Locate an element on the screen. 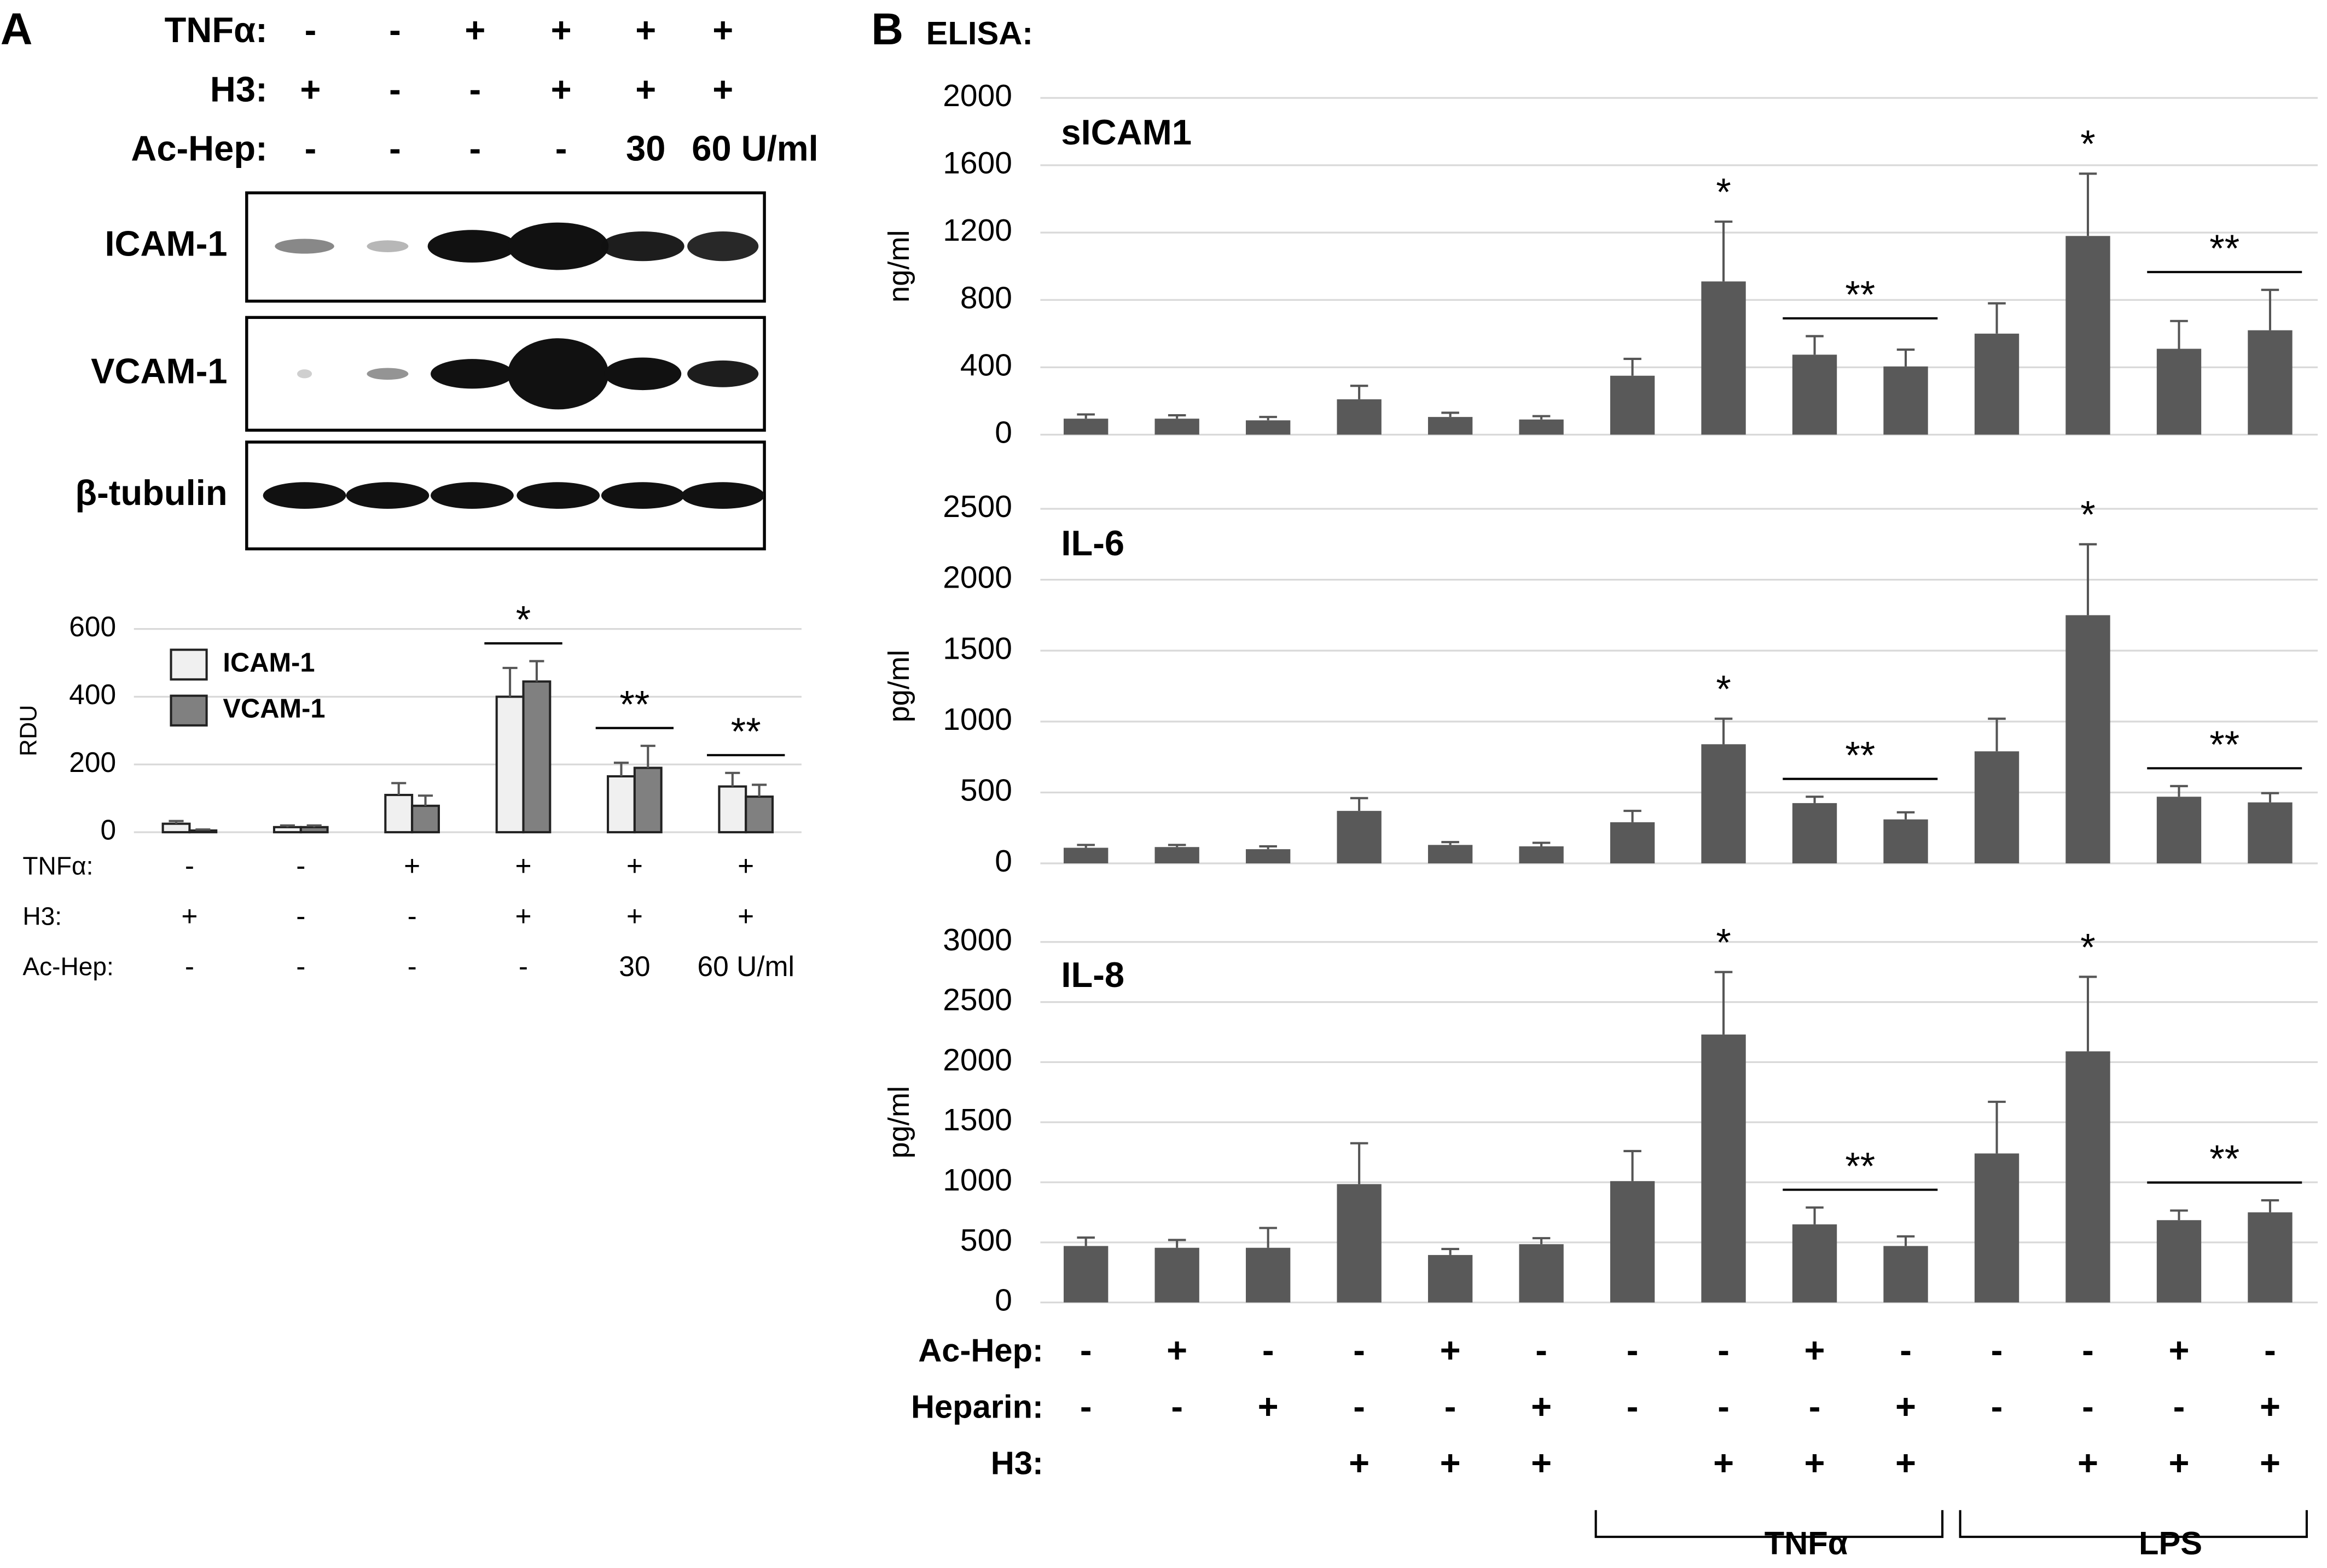 Image resolution: width=2327 pixels, height=1568 pixels. y-axis-label: ng/ml is located at coordinates (899, 266).